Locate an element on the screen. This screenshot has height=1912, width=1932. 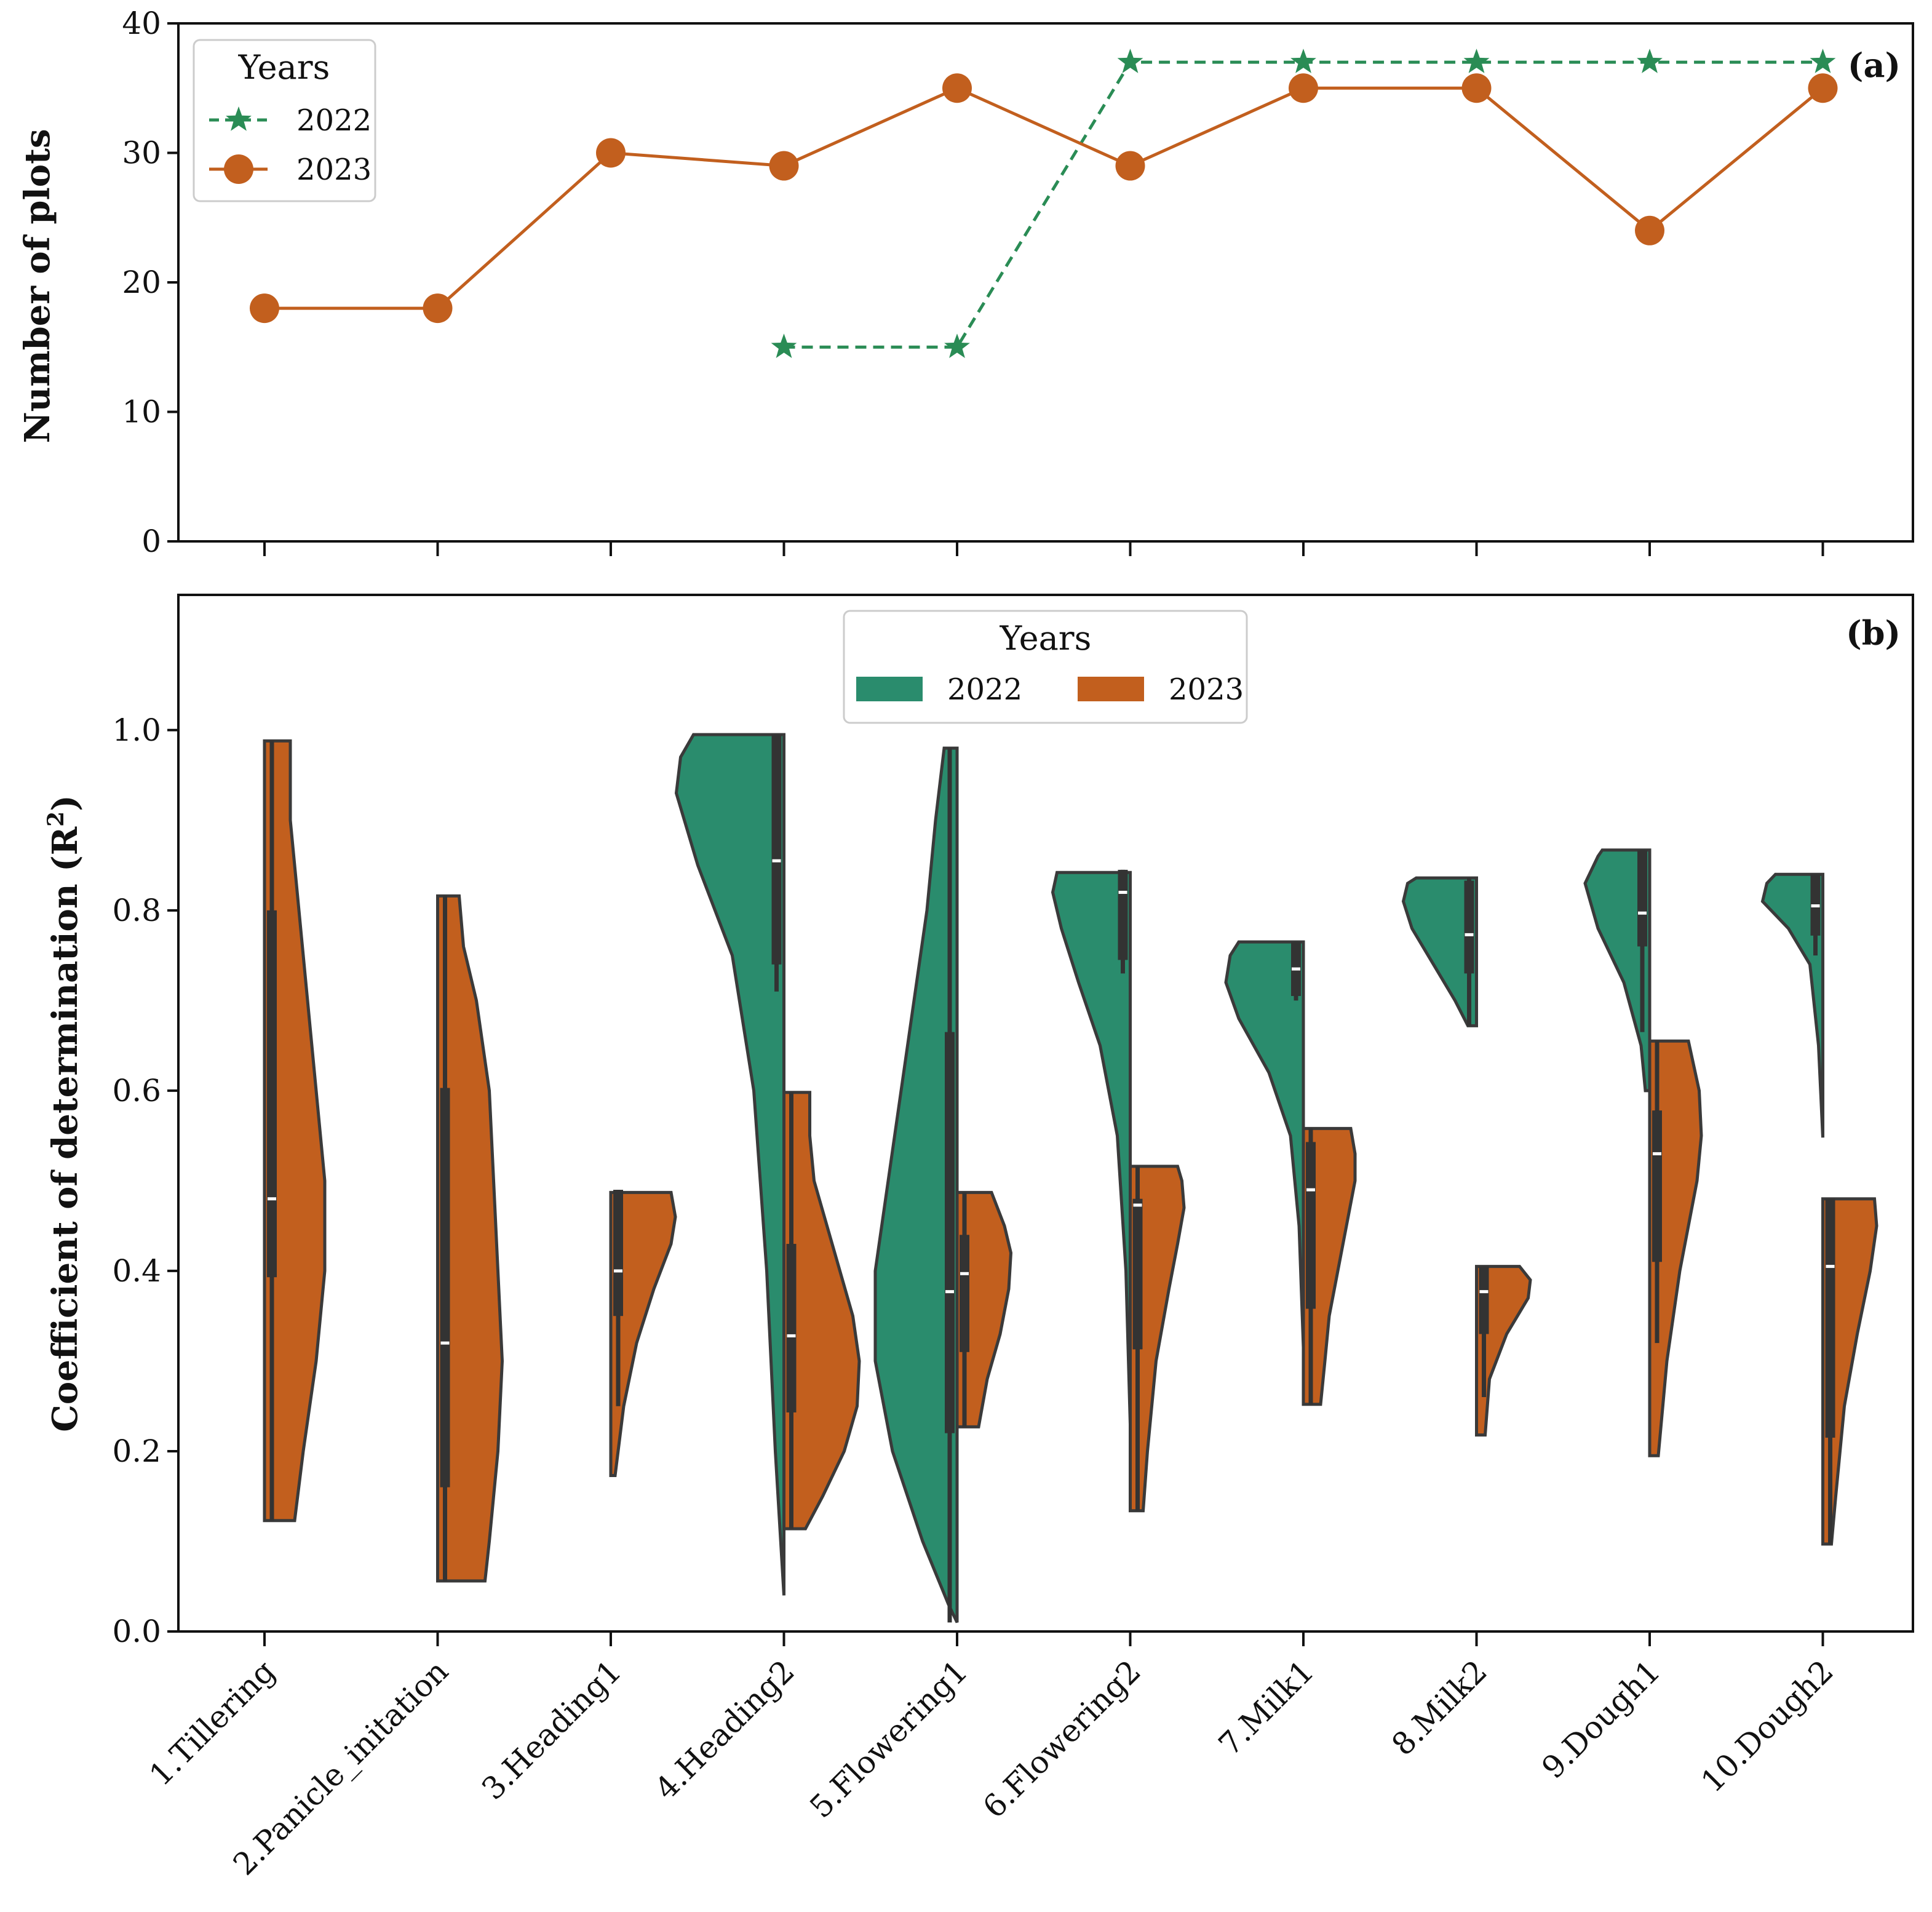
panel-b-y-ticks: 0.0 0.2 0.4 0.6 0.8 1.0 is located at coordinates (145, 1180).